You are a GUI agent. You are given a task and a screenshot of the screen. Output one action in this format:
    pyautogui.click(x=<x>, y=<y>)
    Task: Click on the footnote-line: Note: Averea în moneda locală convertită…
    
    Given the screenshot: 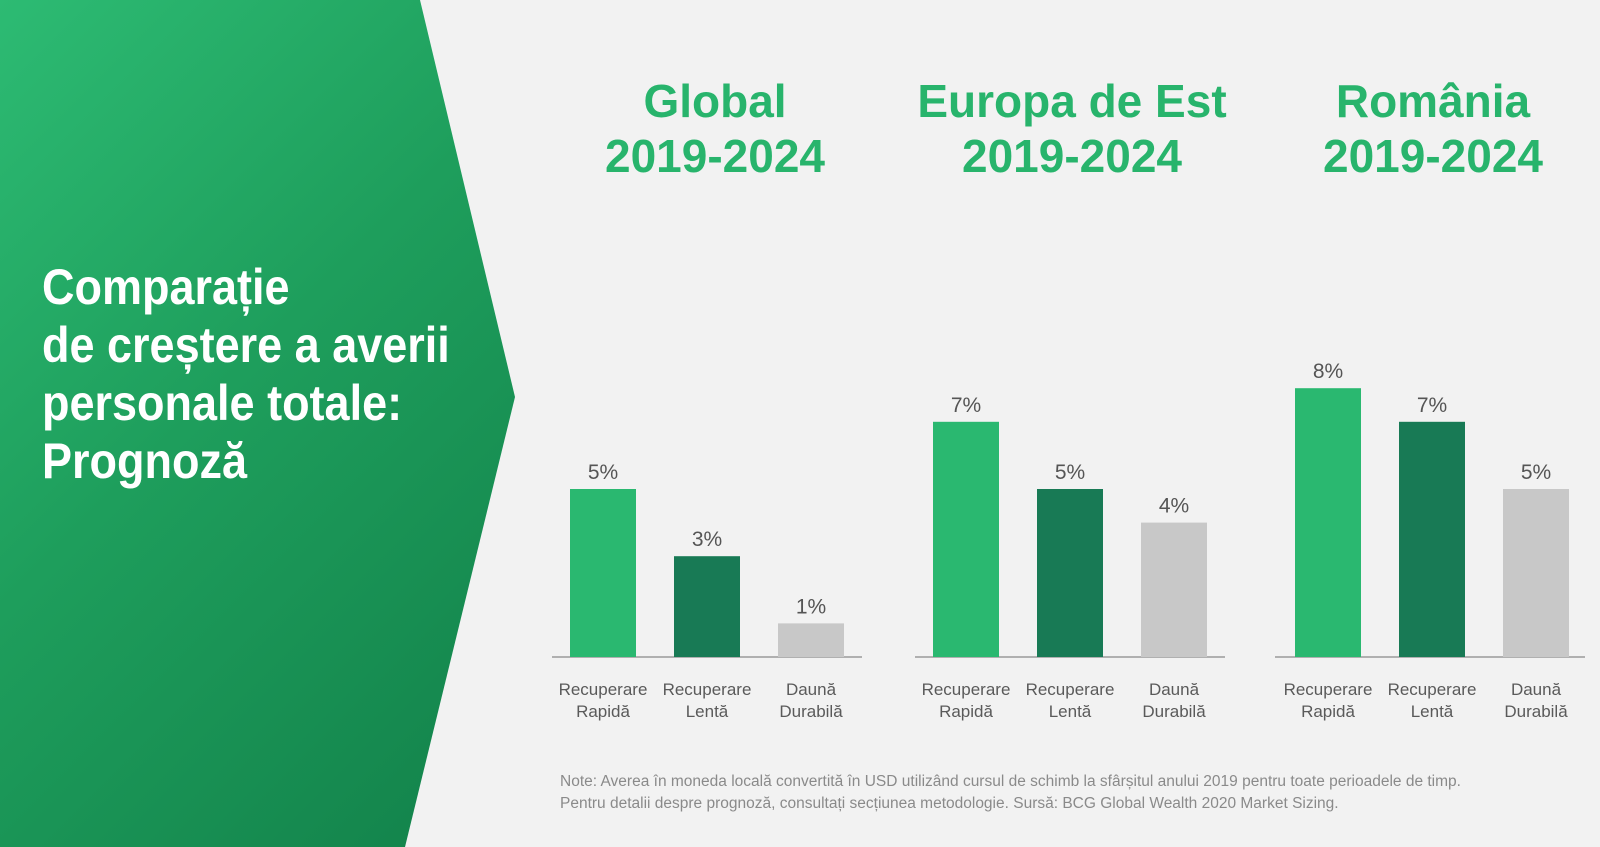 What is the action you would take?
    pyautogui.click(x=1010, y=781)
    